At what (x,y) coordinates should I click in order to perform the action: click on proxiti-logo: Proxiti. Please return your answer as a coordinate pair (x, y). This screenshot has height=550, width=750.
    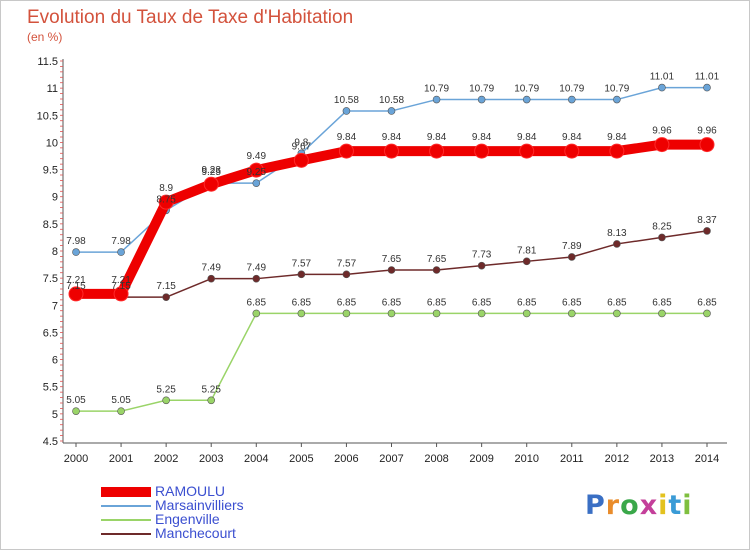
    Looking at the image, I should click on (639, 505).